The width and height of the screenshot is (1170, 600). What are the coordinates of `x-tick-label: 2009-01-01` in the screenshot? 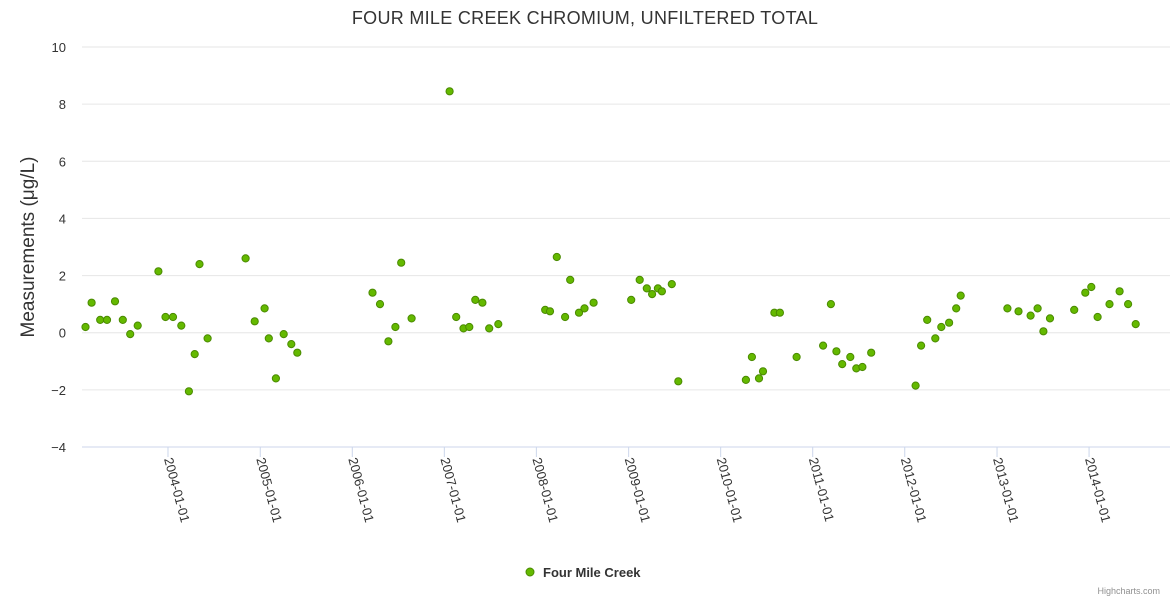 It's located at (638, 490).